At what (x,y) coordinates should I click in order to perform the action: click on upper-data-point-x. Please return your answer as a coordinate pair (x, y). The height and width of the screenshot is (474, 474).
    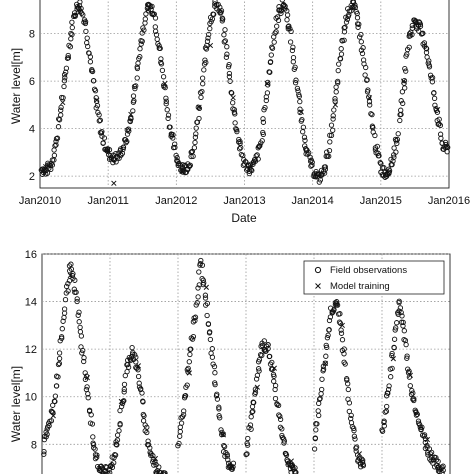
    Looking at the image, I should click on (250, 166).